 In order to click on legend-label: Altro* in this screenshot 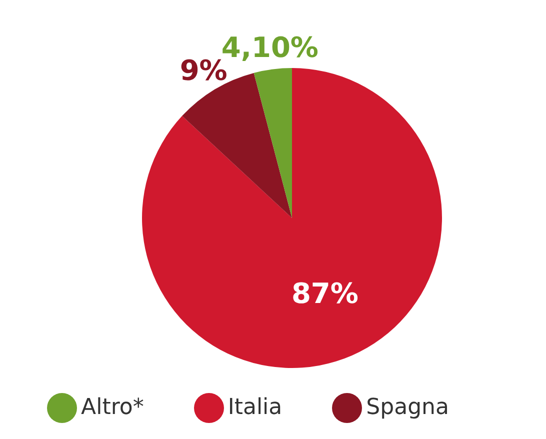, I will do `click(112, 407)`.